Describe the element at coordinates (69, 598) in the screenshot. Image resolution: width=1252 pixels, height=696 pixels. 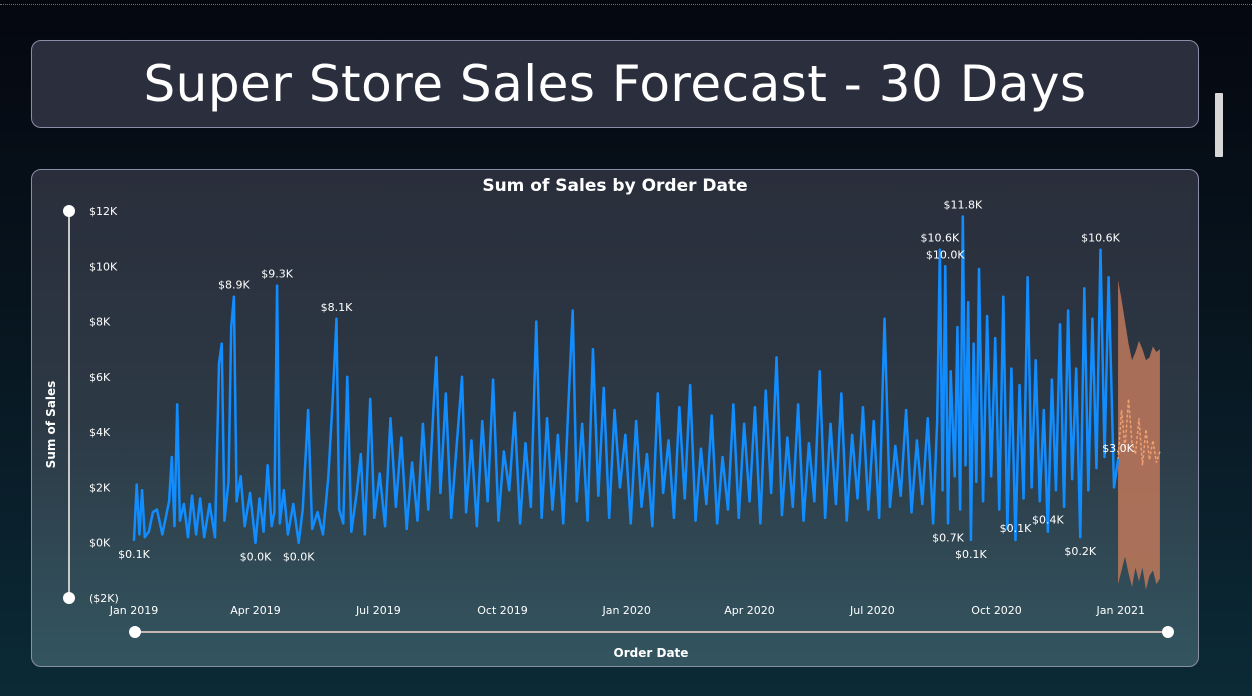
I see `y-zoom-slider-handle-bottom` at that location.